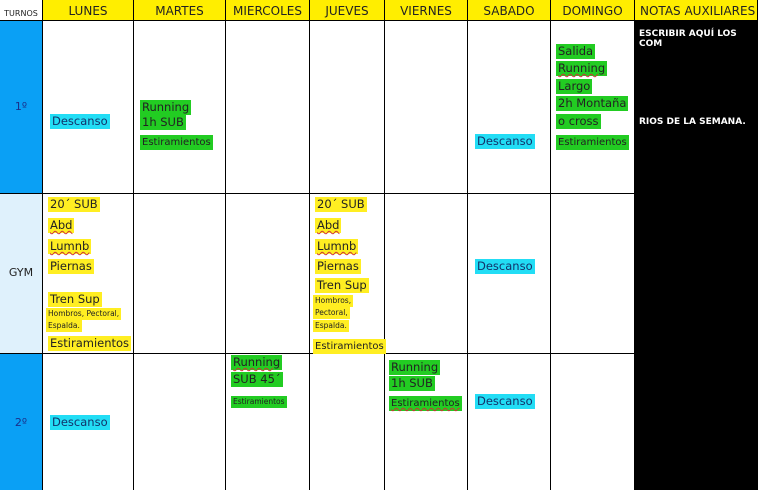 This screenshot has width=758, height=490. What do you see at coordinates (180, 255) in the screenshot?
I see `column-martes` at bounding box center [180, 255].